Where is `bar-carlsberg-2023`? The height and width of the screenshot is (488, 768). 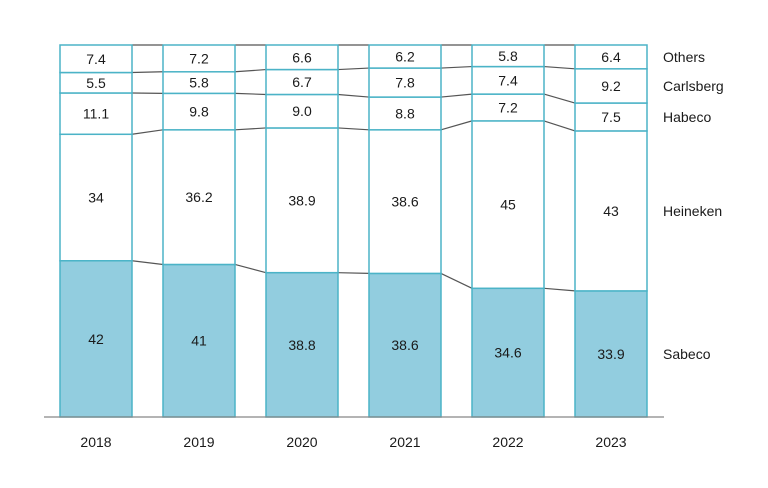
bar-carlsberg-2023 is located at coordinates (611, 86).